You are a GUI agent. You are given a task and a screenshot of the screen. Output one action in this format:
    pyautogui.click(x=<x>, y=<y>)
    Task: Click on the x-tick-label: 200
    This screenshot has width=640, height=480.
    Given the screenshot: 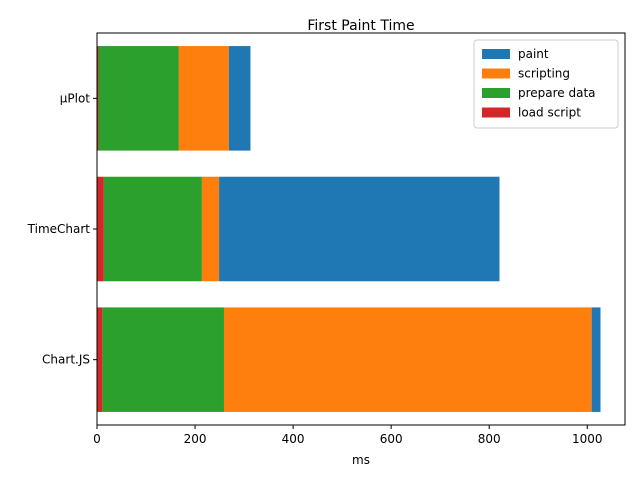 What is the action you would take?
    pyautogui.click(x=195, y=439)
    